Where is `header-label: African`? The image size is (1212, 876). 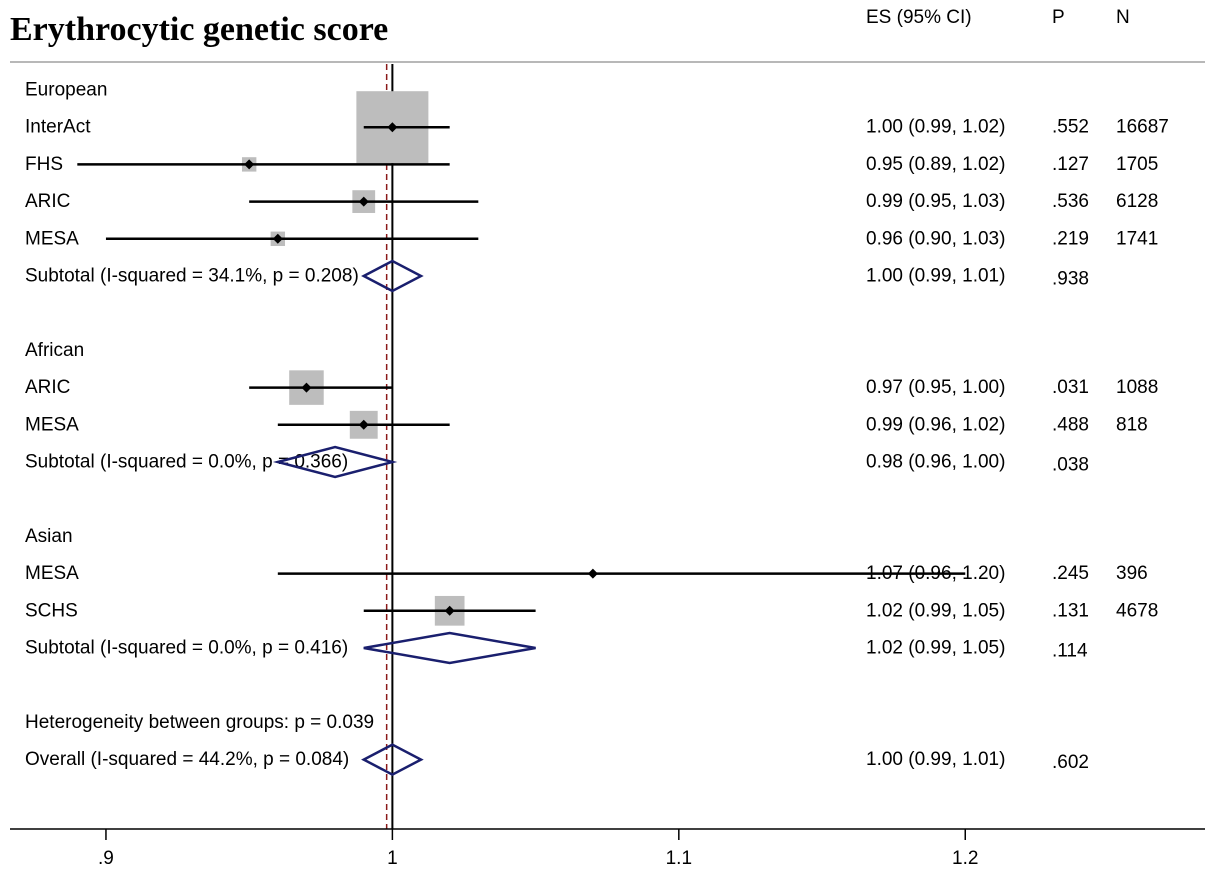
header-label: African is located at coordinates (54, 350).